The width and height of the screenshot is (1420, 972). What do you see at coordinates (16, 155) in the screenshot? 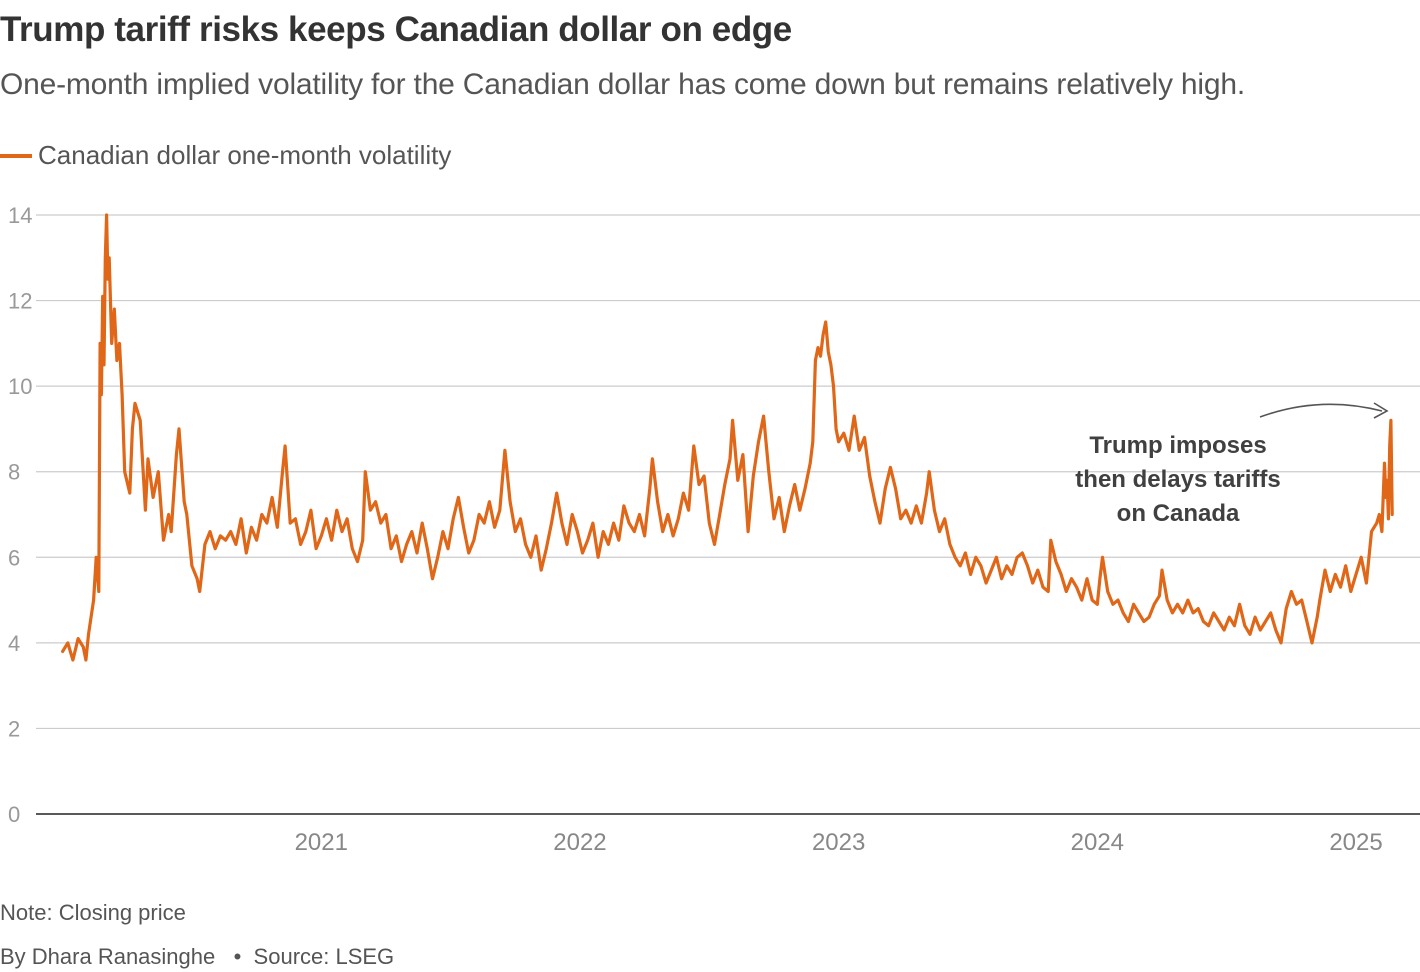
I see `legend-swatch` at bounding box center [16, 155].